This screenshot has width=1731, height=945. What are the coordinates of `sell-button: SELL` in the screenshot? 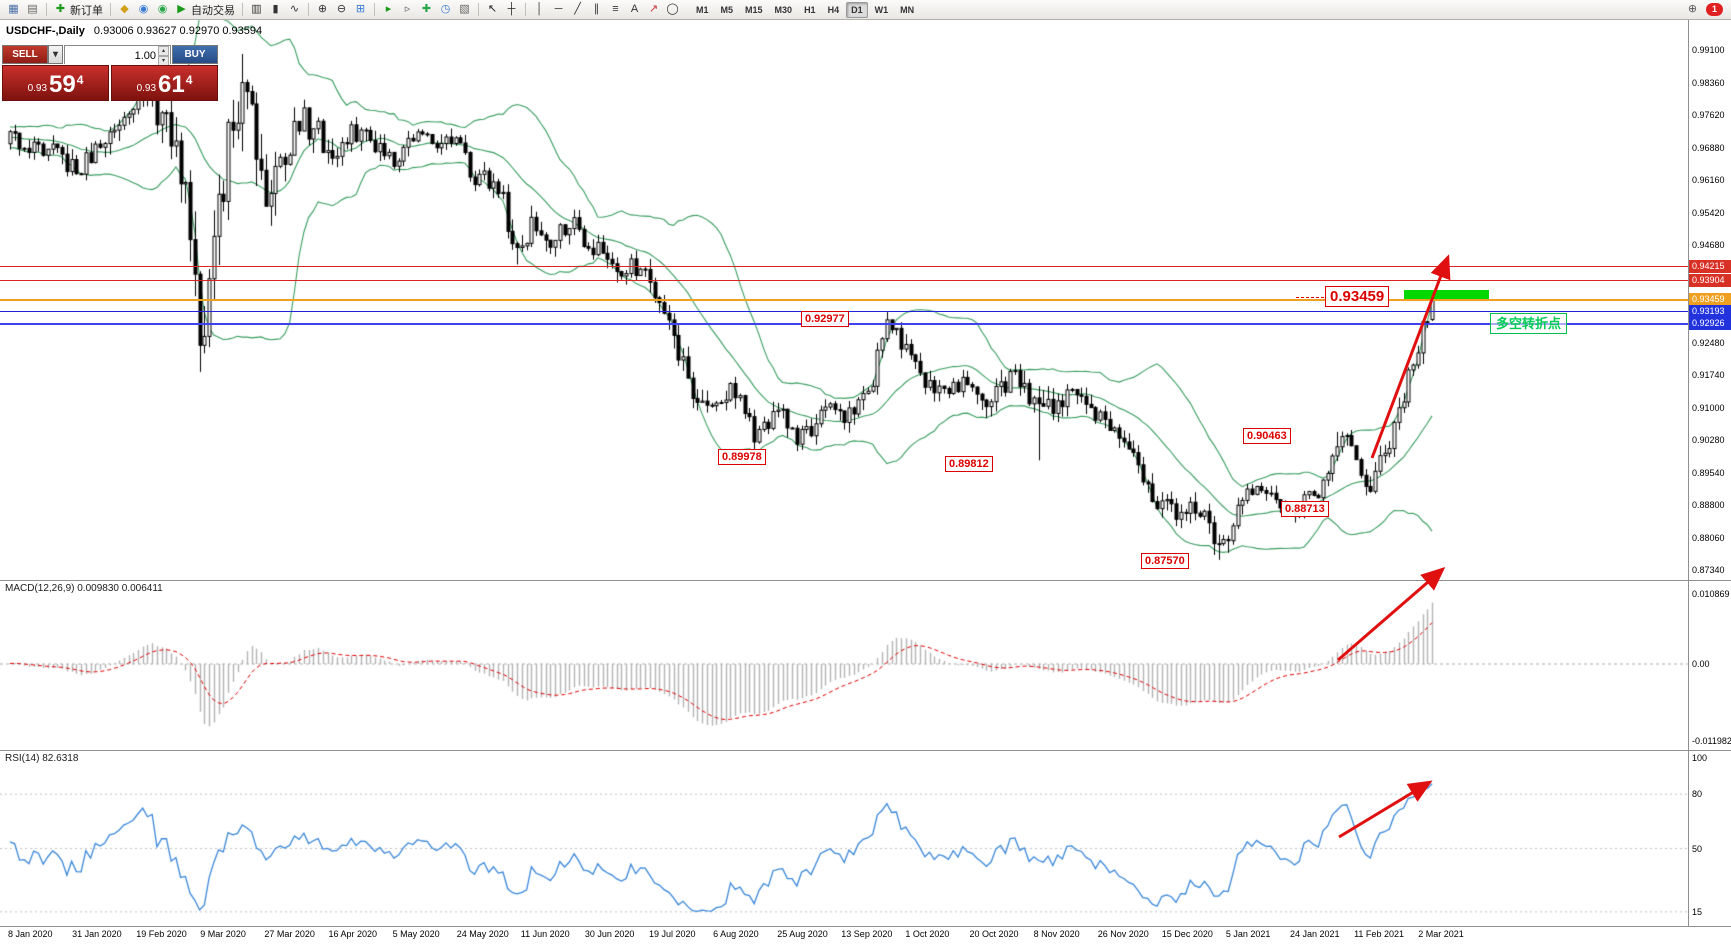 It's located at (25, 54).